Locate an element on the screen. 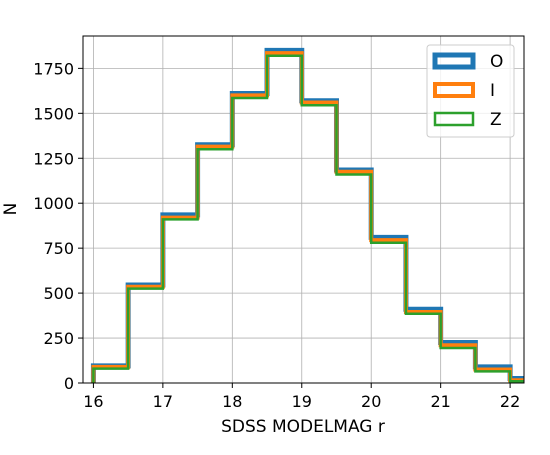  y-tick-label: 1500 is located at coordinates (53, 113).